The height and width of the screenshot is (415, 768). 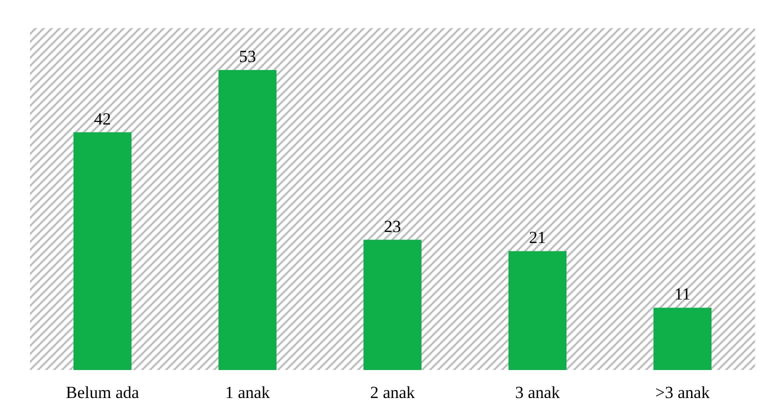 What do you see at coordinates (682, 294) in the screenshot?
I see `data-label: 11` at bounding box center [682, 294].